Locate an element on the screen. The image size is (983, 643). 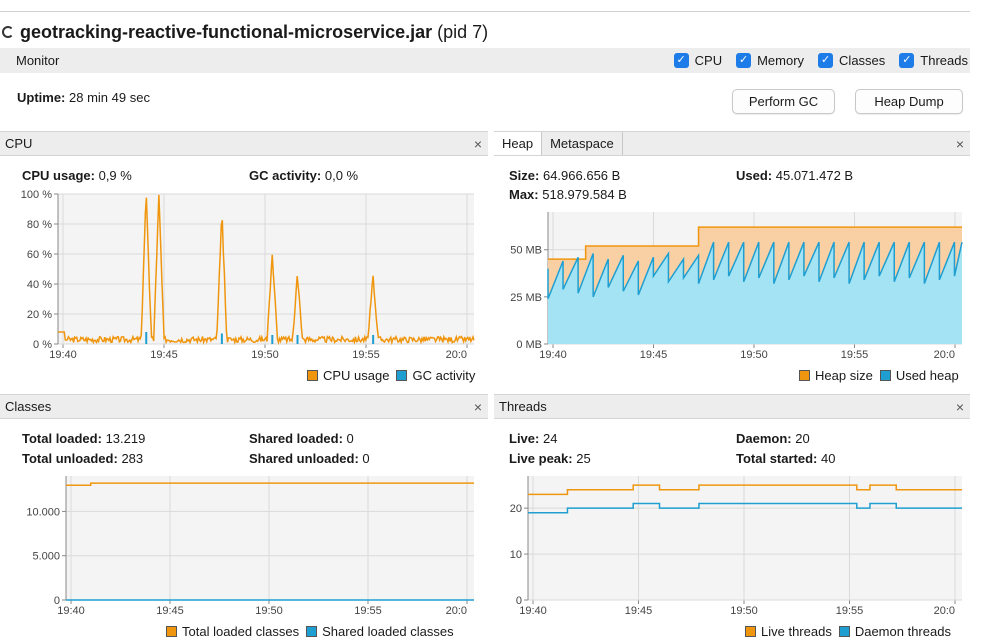
x-tick-label: 19:55 is located at coordinates (855, 355).